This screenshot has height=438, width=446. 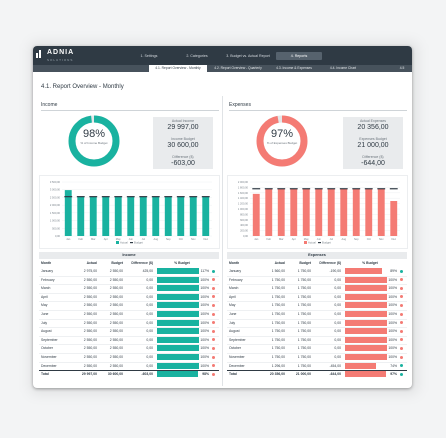 What do you see at coordinates (248, 56) in the screenshot?
I see `tab-budget-vs-actual: 3. Budget vs. Actual Report` at bounding box center [248, 56].